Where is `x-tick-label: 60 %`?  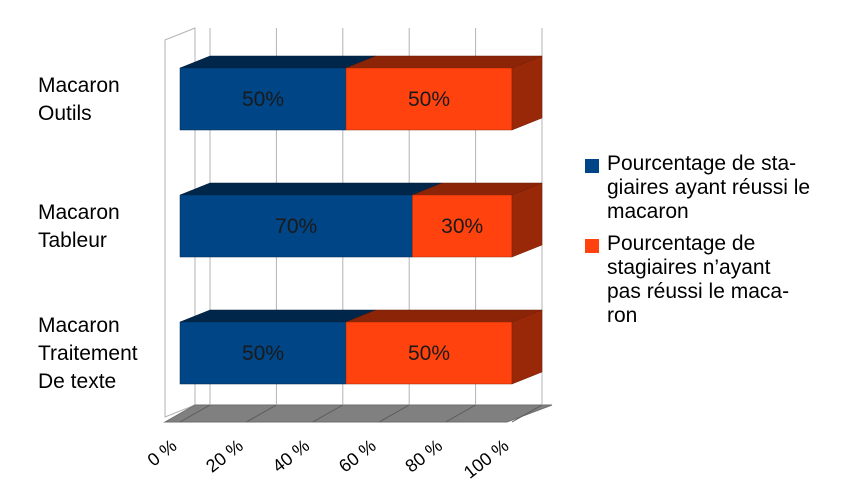
x-tick-label: 60 % is located at coordinates (357, 455).